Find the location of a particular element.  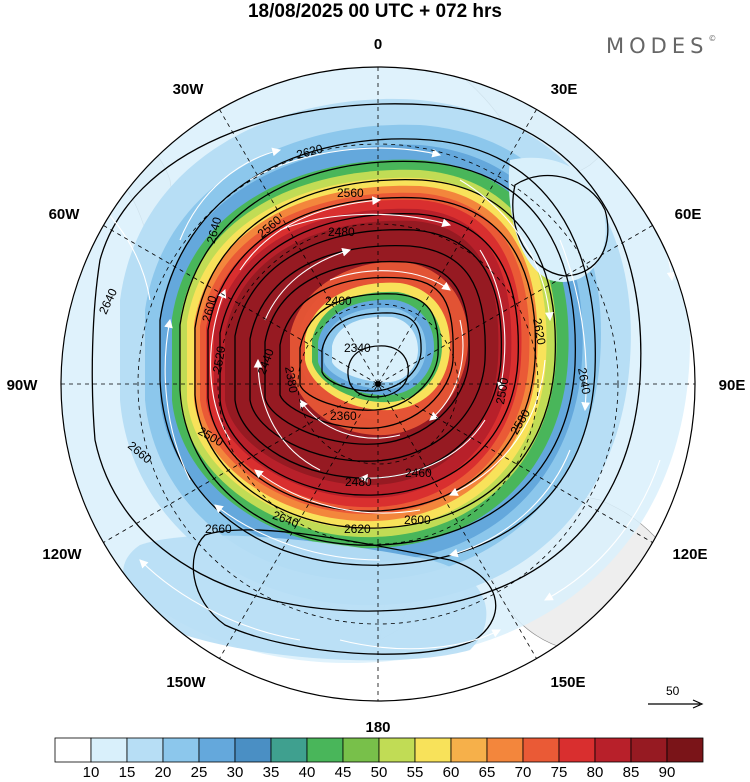

south-pole-marker is located at coordinates (378, 384).